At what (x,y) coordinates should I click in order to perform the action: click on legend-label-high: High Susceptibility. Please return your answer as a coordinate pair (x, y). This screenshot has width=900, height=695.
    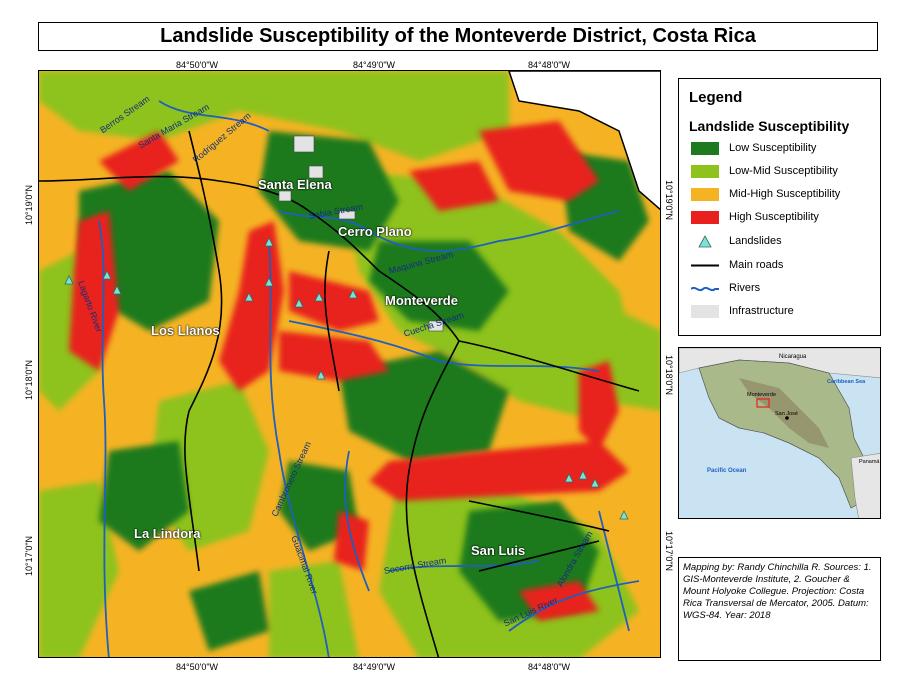
    Looking at the image, I should click on (774, 217).